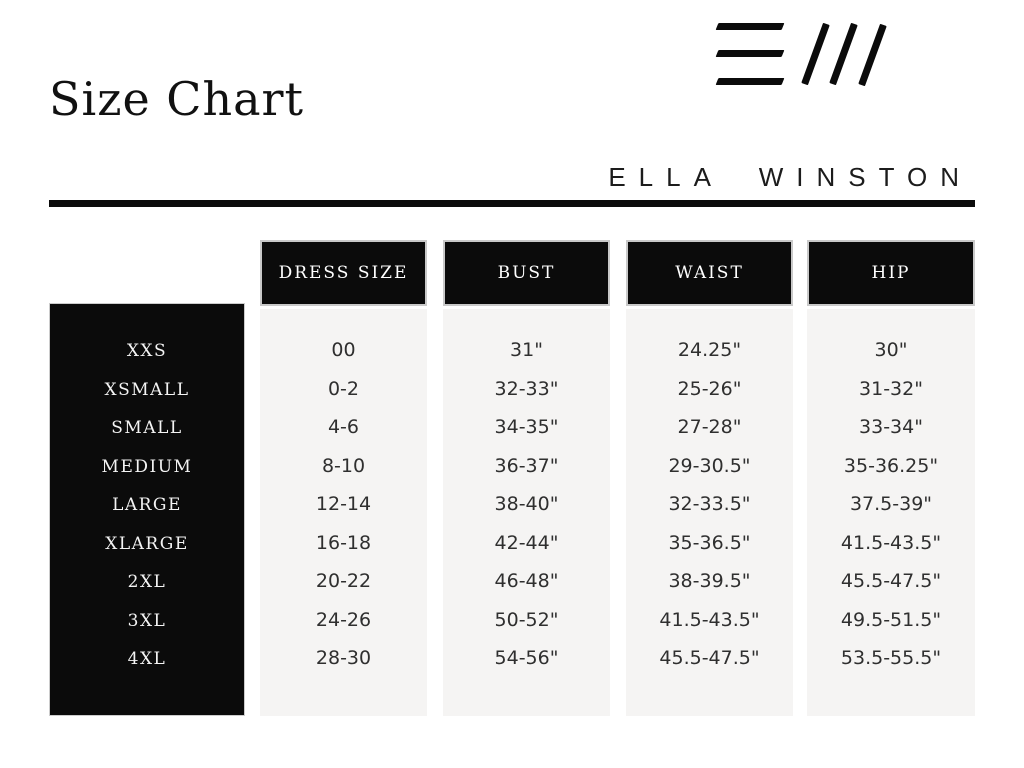  I want to click on cell-value: 31", so click(526, 350).